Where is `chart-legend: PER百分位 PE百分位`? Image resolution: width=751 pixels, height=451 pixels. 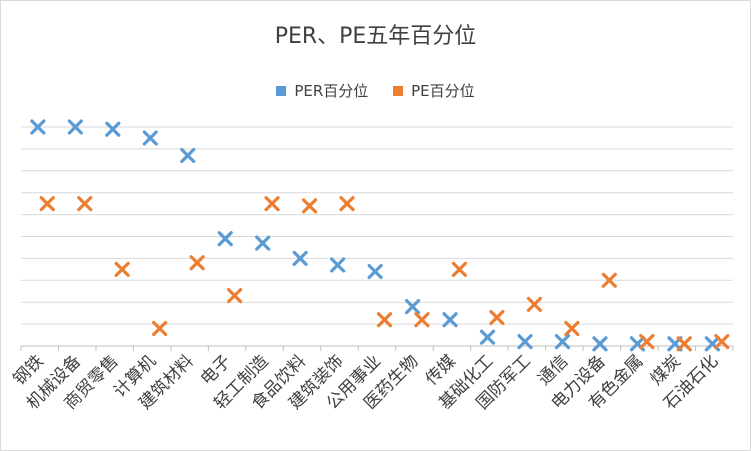
chart-legend: PER百分位 PE百分位 is located at coordinates (375, 90).